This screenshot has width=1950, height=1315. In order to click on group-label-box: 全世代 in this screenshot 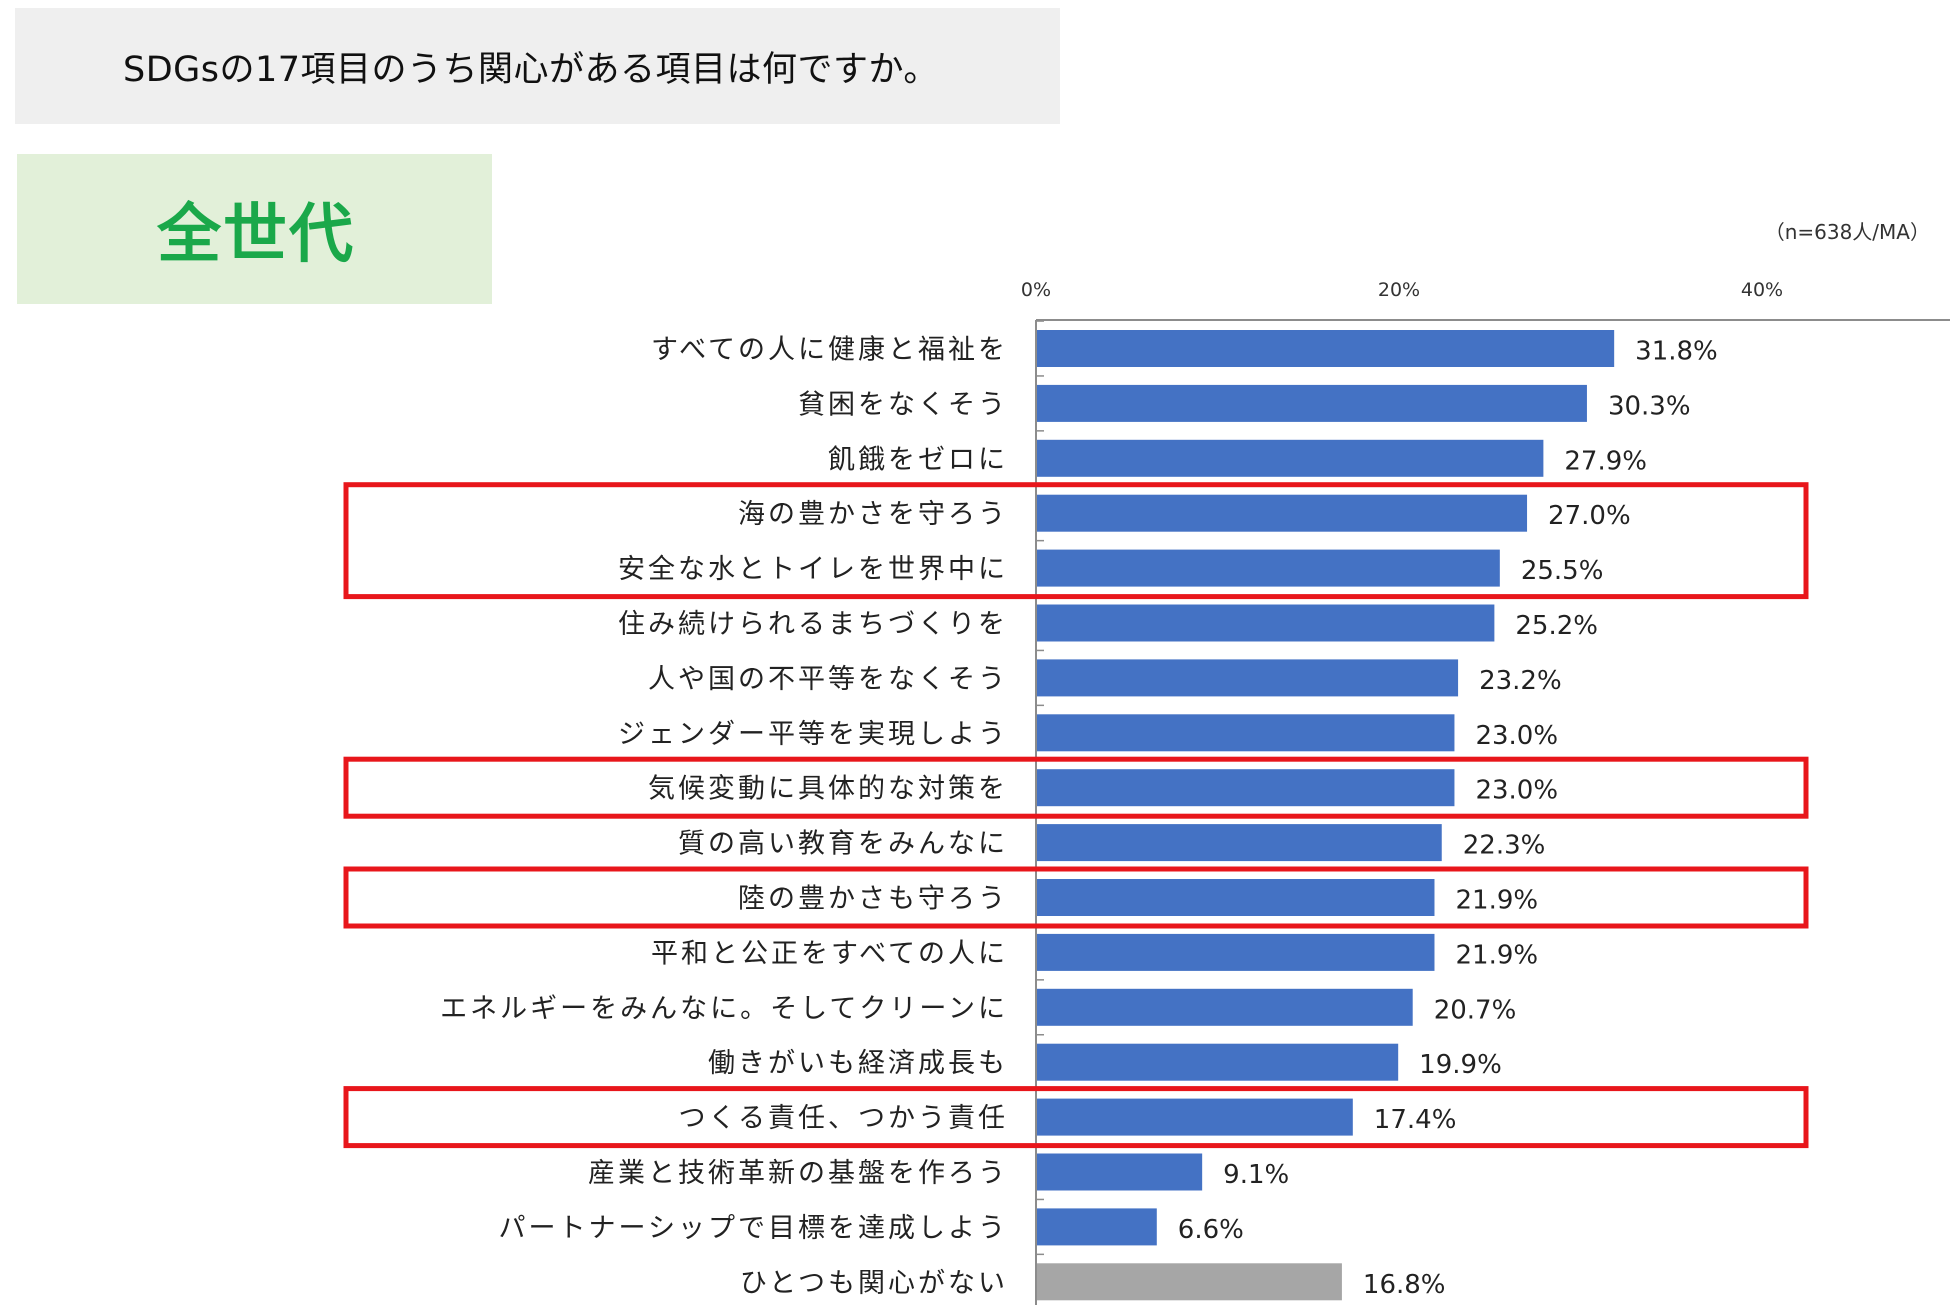, I will do `click(254, 229)`.